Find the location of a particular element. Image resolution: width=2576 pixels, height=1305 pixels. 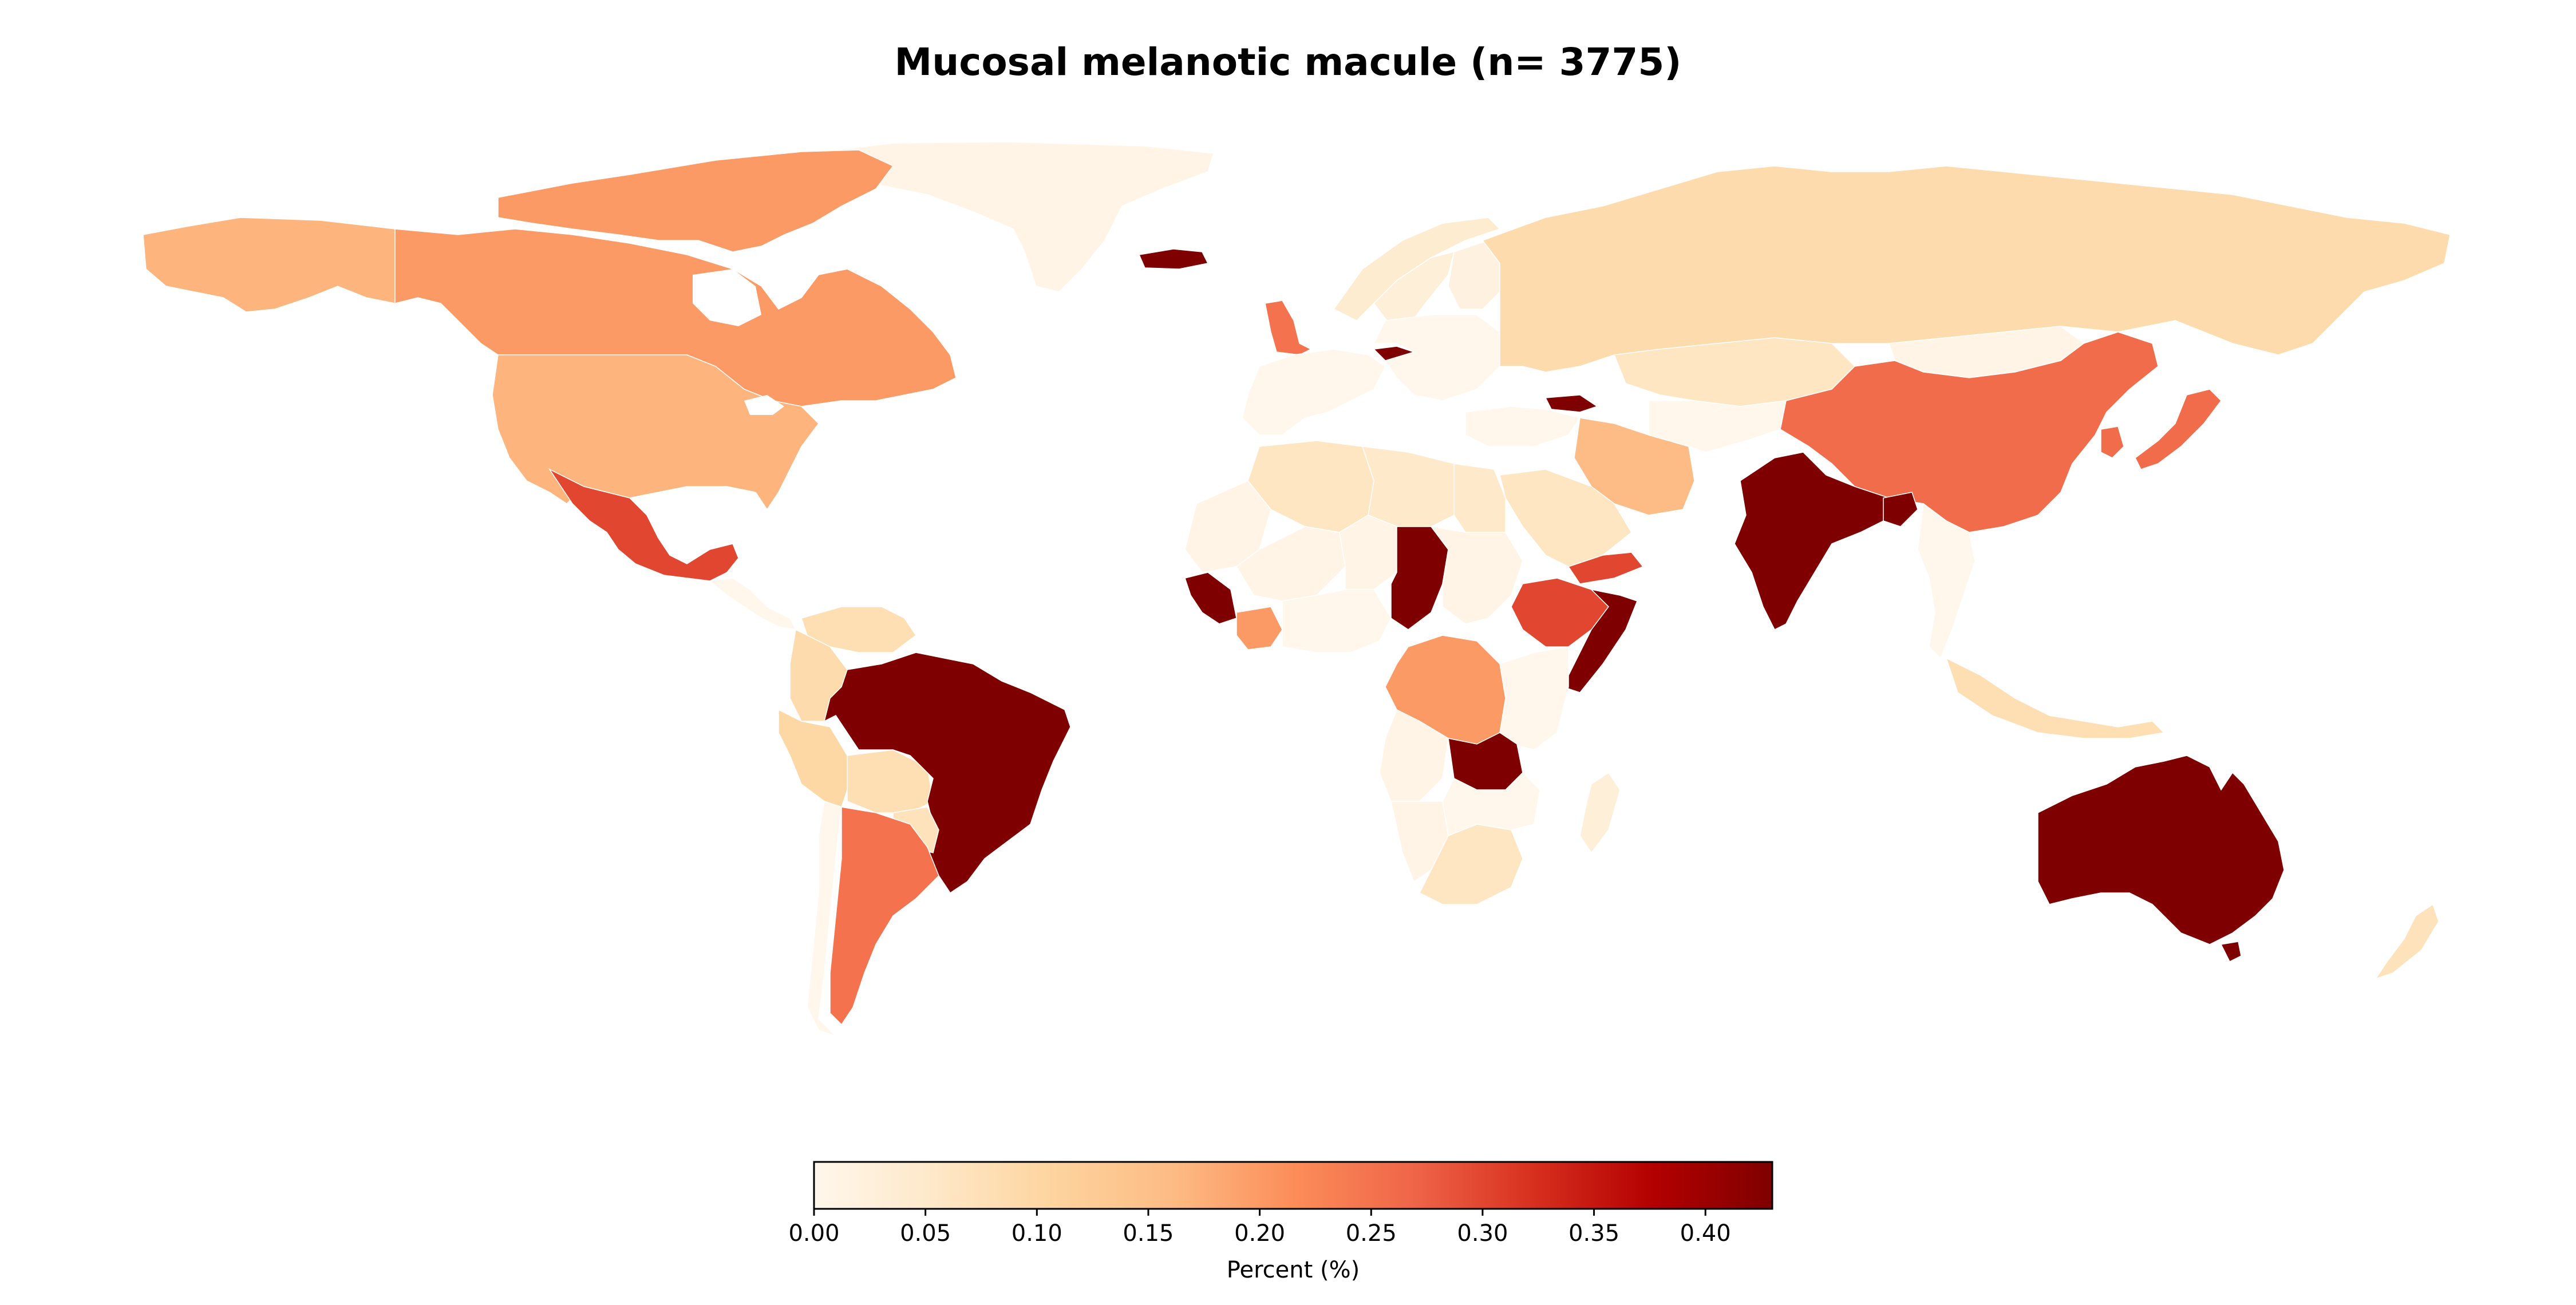

country-somalia is located at coordinates (1600, 640).